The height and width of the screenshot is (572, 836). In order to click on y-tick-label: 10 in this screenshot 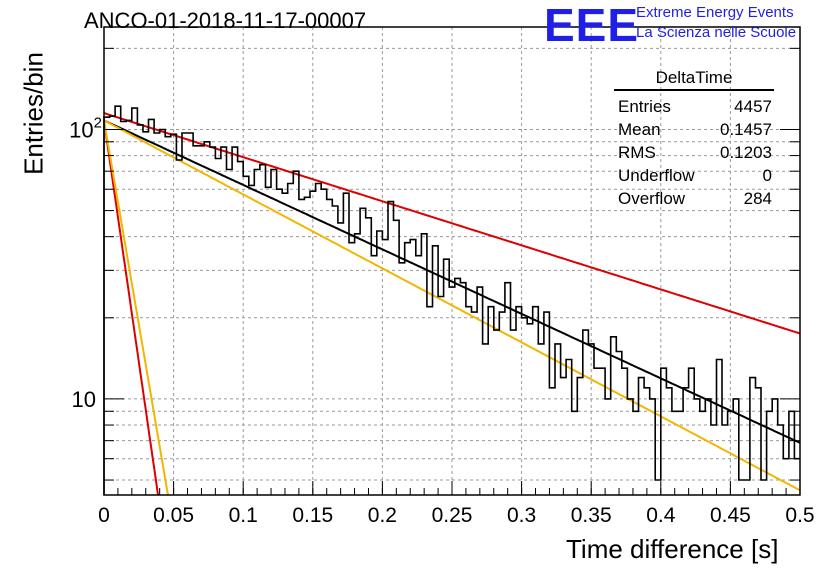, I will do `click(84, 399)`.